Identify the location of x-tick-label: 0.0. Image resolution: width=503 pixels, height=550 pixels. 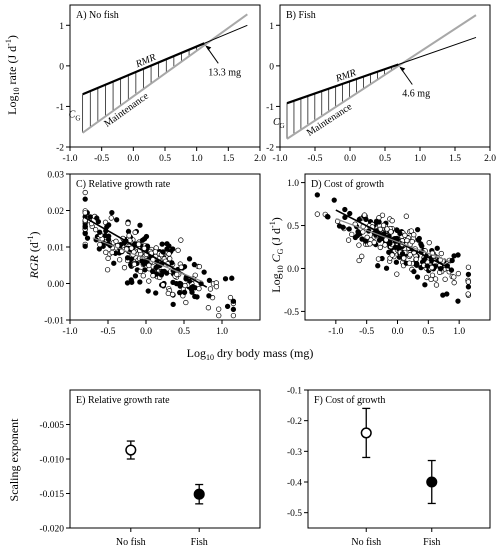
(350, 159).